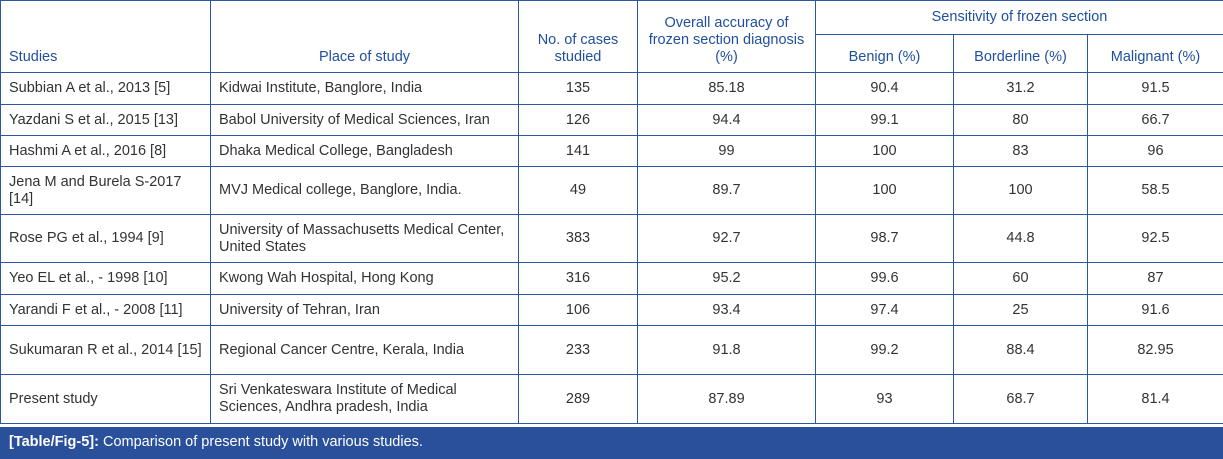 This screenshot has height=459, width=1223. What do you see at coordinates (364, 310) in the screenshot?
I see `cell-place: University of Tehran, Iran` at bounding box center [364, 310].